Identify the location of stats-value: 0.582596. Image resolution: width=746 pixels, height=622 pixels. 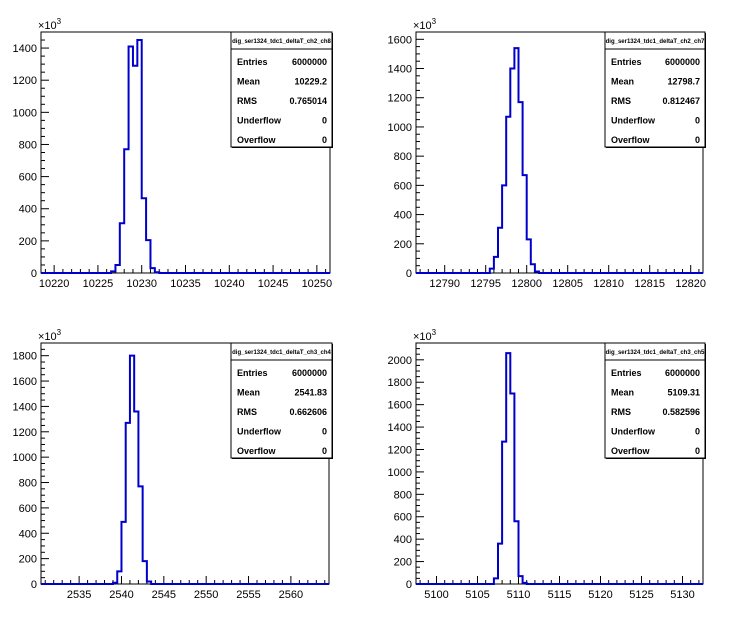
(681, 412).